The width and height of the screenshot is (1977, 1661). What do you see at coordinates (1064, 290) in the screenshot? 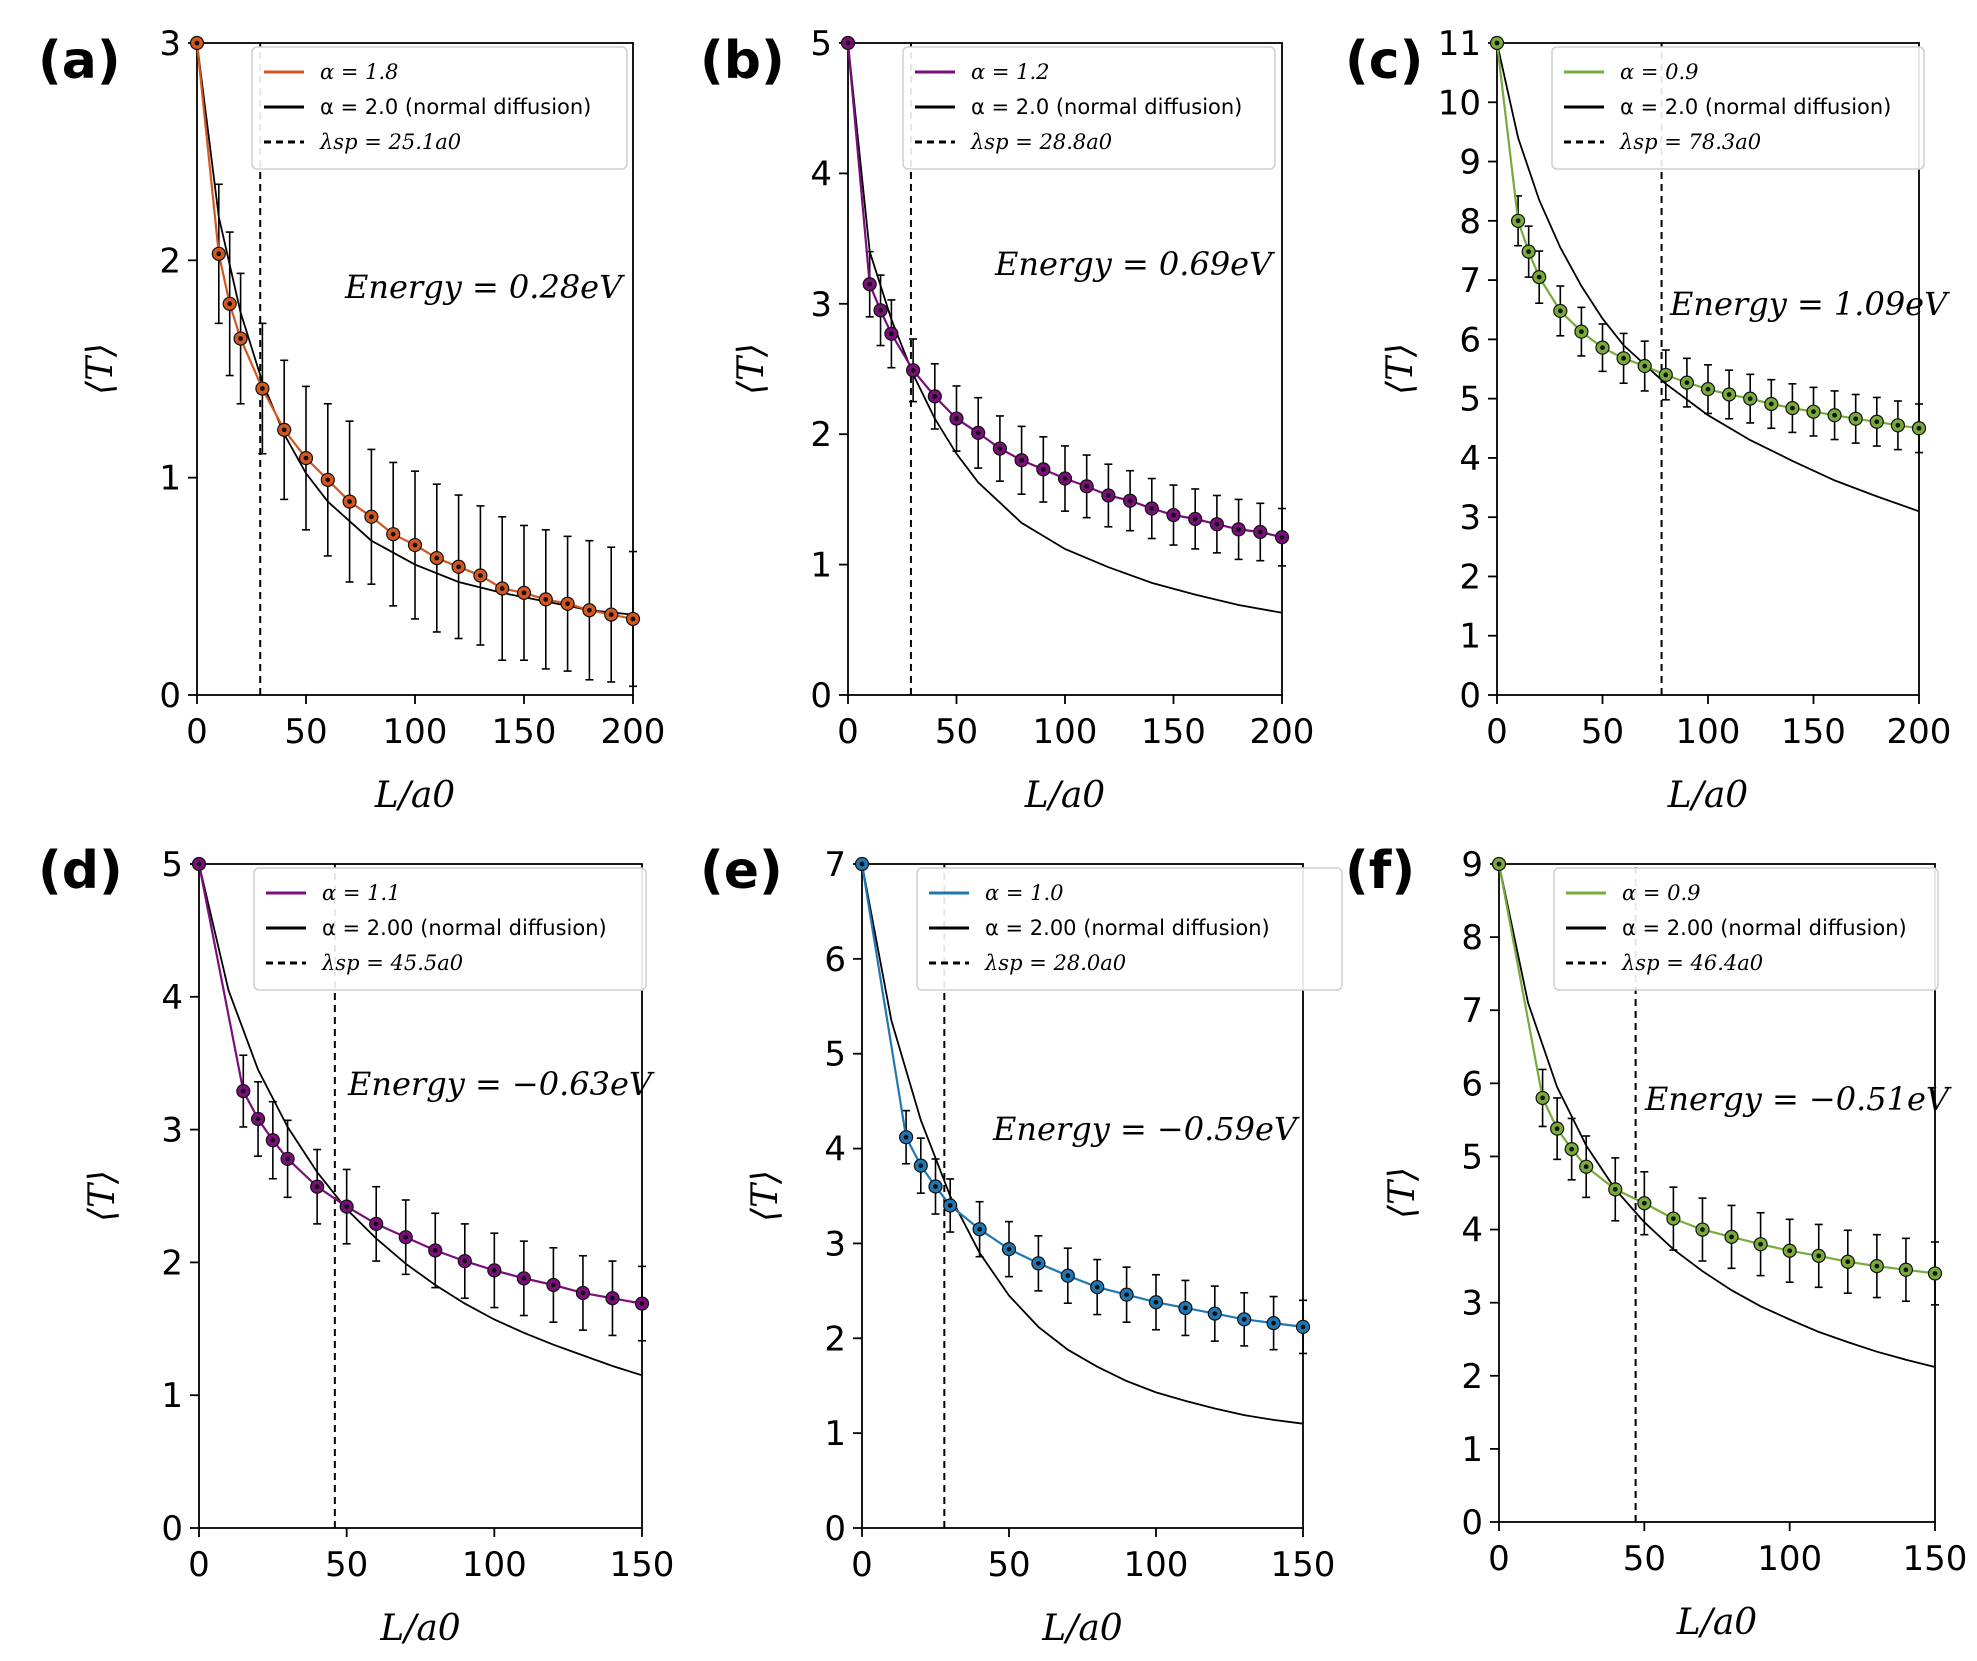
I see `alpha-series-line` at bounding box center [1064, 290].